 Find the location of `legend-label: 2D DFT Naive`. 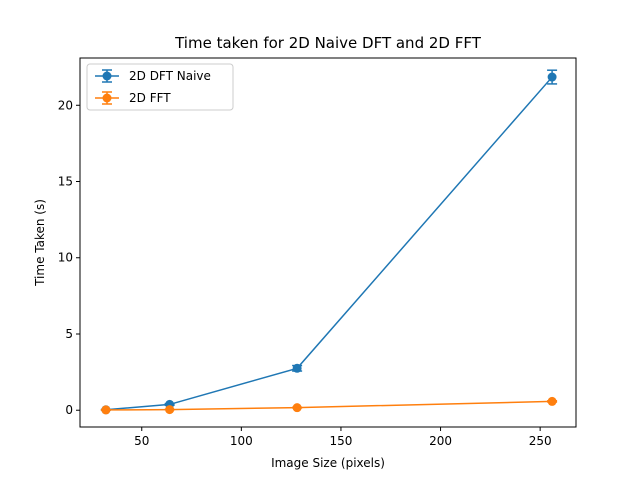

legend-label: 2D DFT Naive is located at coordinates (170, 76).